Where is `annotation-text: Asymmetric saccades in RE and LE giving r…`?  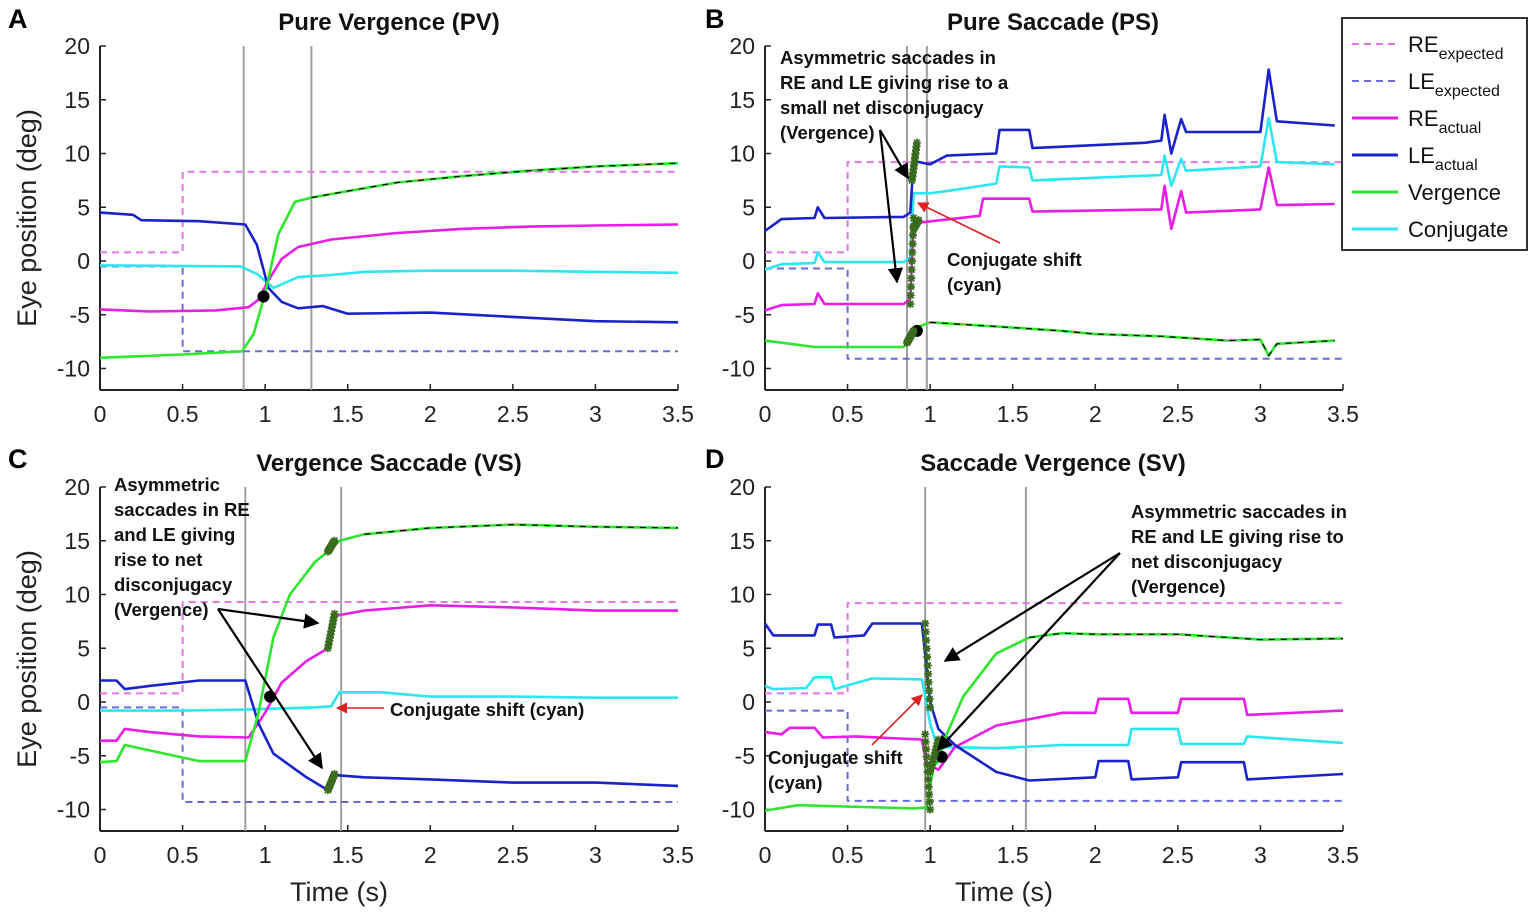
annotation-text: Asymmetric saccades in RE and LE giving r… is located at coordinates (1239, 549).